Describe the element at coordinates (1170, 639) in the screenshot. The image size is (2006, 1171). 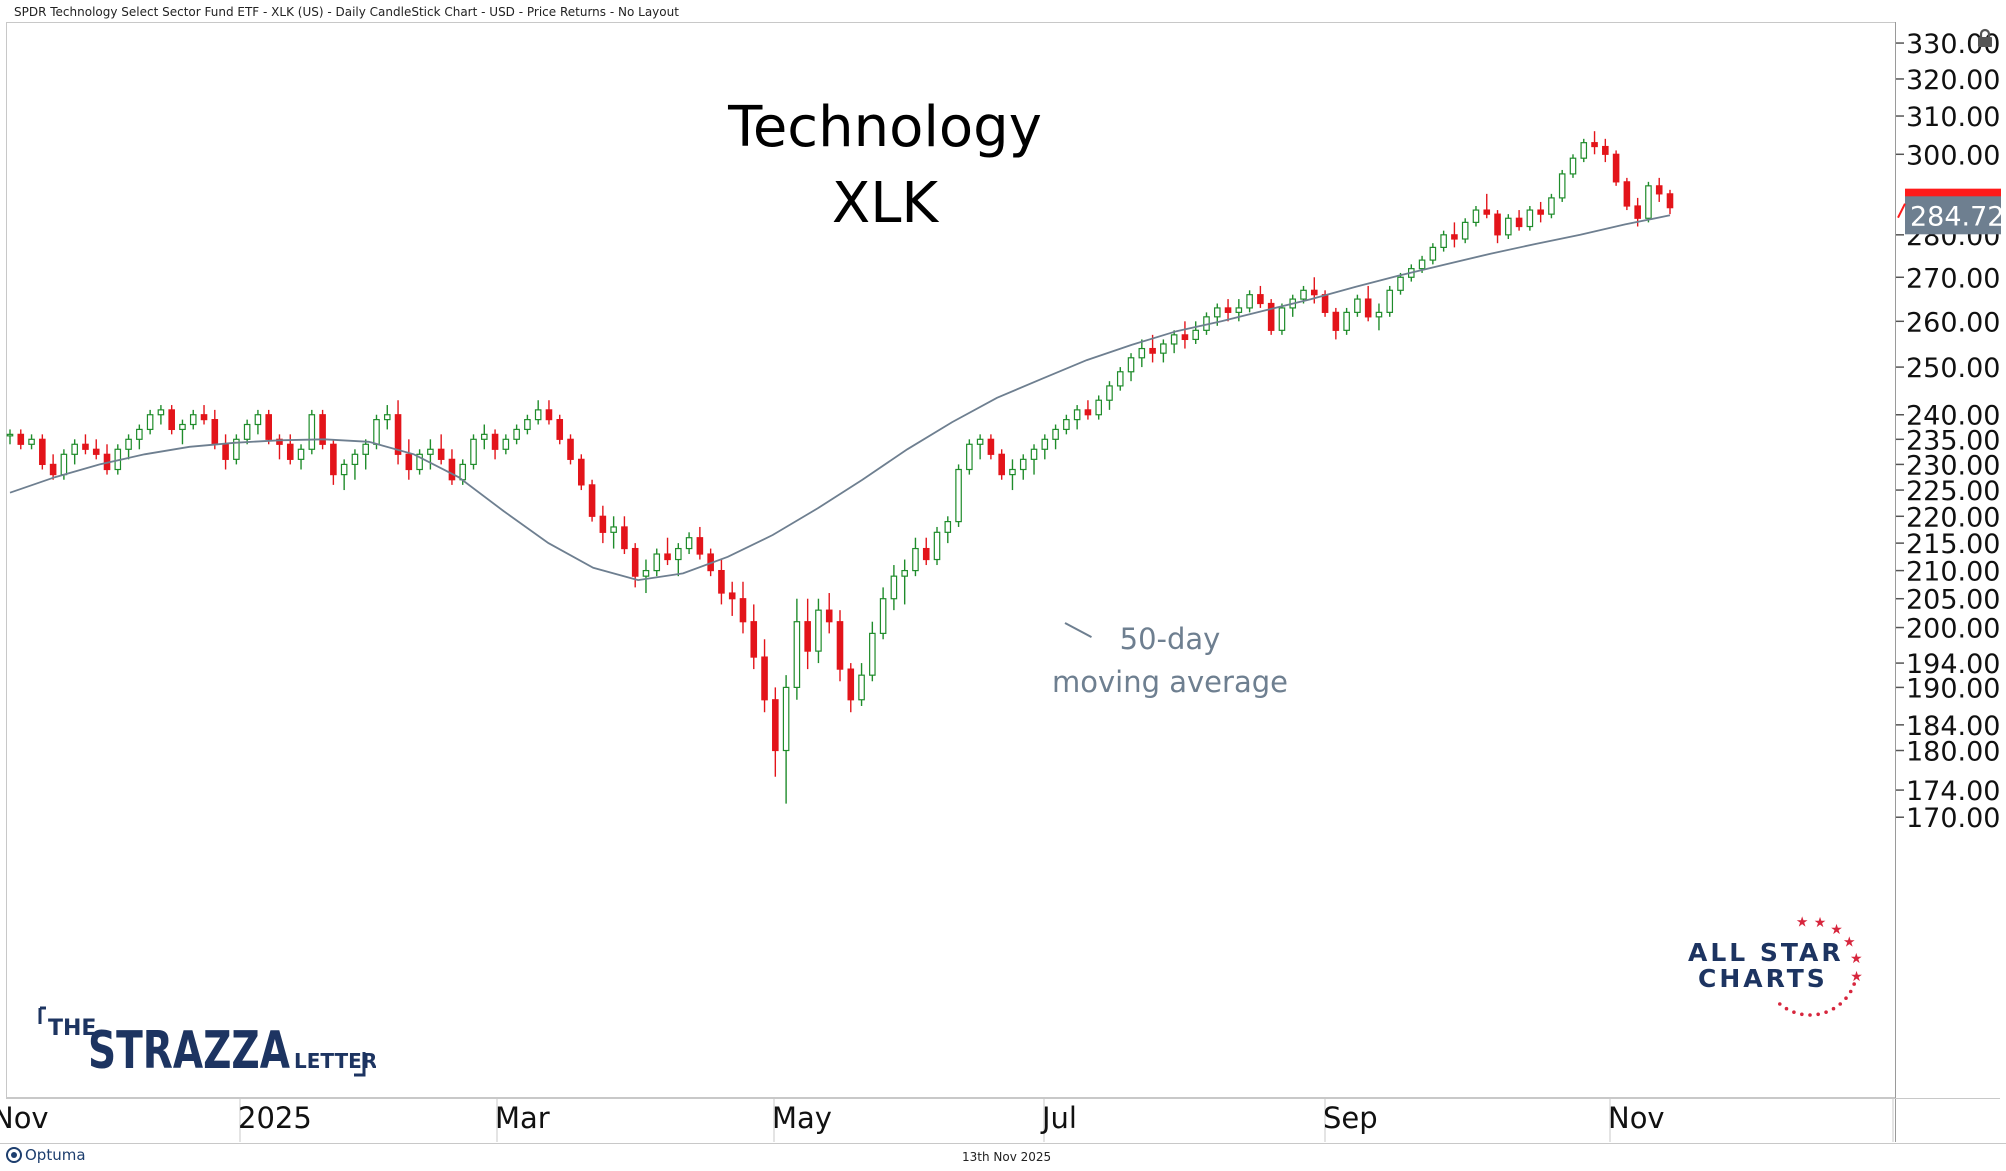
I see `ma-annotation-line1: 50-day` at that location.